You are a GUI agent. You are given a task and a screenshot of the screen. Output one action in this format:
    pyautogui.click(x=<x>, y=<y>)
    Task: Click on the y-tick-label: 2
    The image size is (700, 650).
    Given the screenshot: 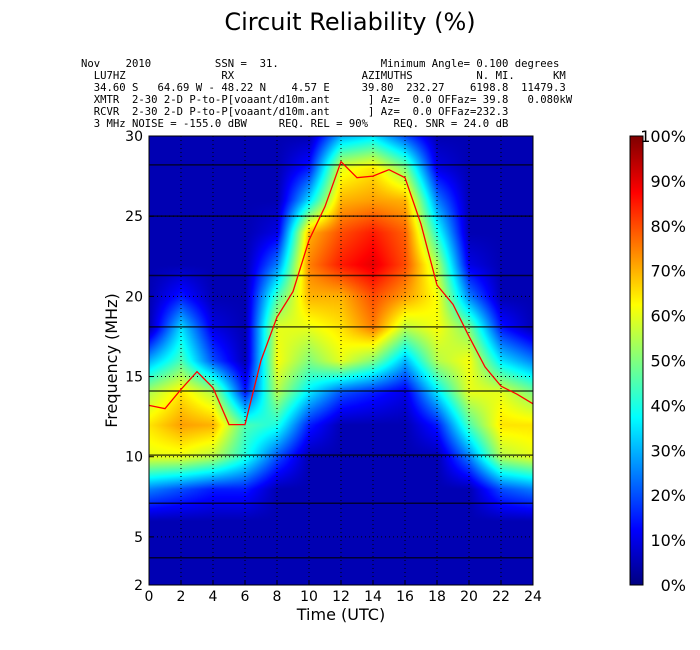 What is the action you would take?
    pyautogui.click(x=138, y=586)
    